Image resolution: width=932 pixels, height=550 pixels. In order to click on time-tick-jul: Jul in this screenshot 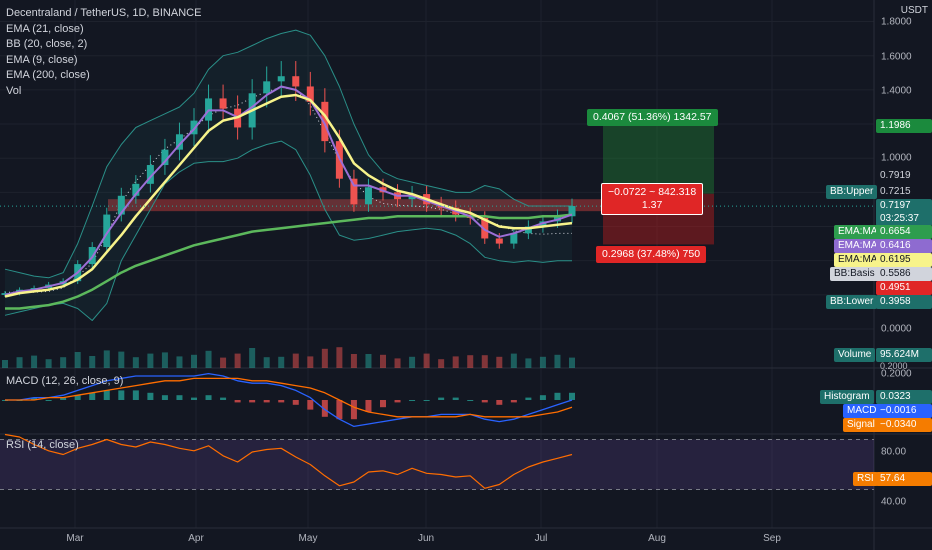, I will do `click(541, 538)`.